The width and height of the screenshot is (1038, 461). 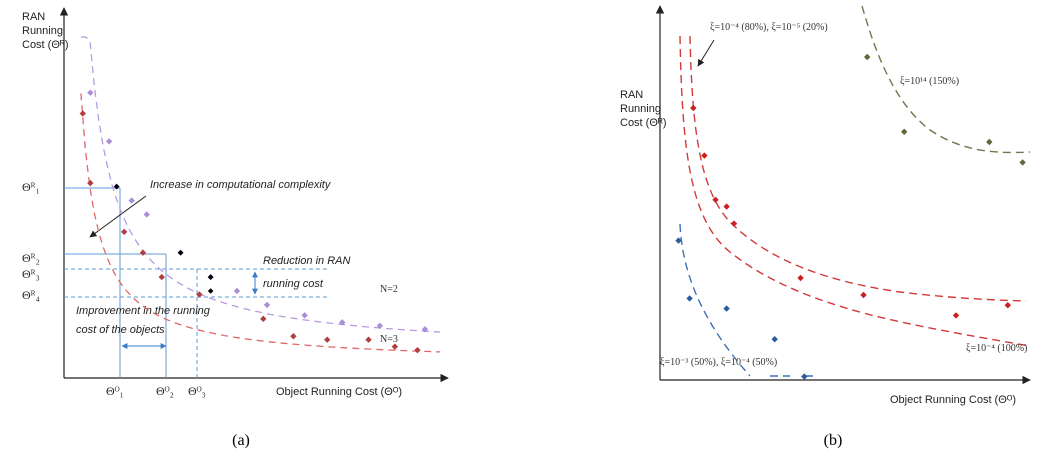 I want to click on panel-a-ytick-3: Θᴿ₃, so click(x=31, y=274).